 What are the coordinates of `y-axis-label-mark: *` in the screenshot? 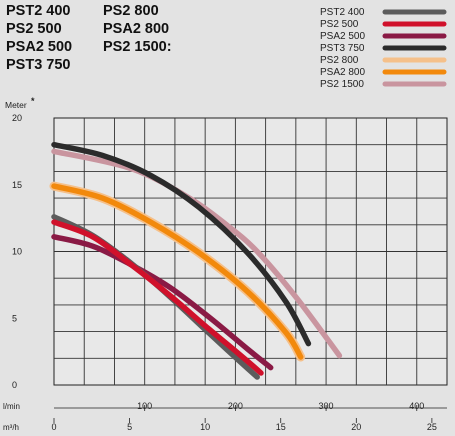 It's located at (33, 101).